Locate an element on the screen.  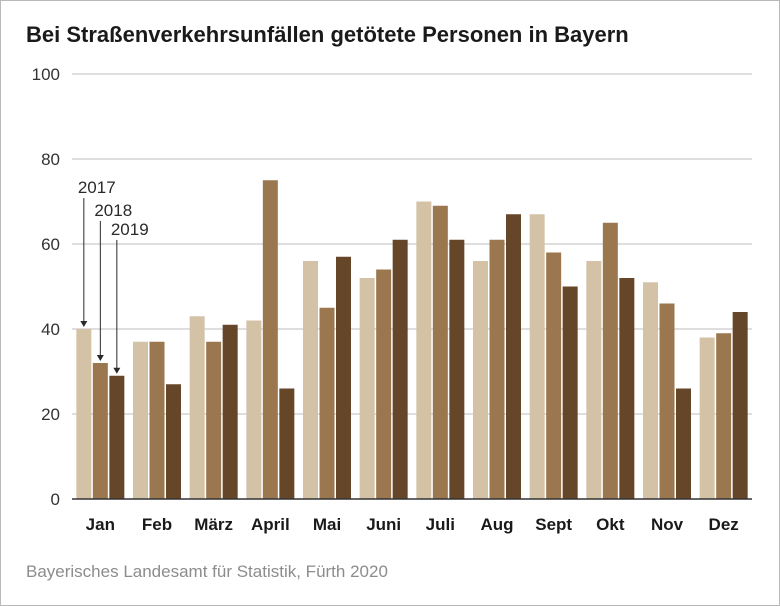
bar-2017-April is located at coordinates (254, 409).